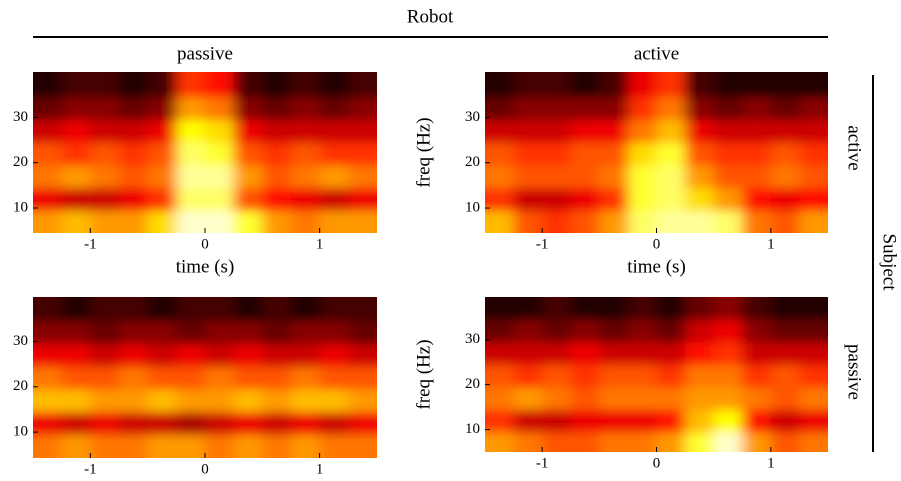 This screenshot has height=481, width=901. What do you see at coordinates (472, 117) in the screenshot?
I see `y-tick-label: 30` at bounding box center [472, 117].